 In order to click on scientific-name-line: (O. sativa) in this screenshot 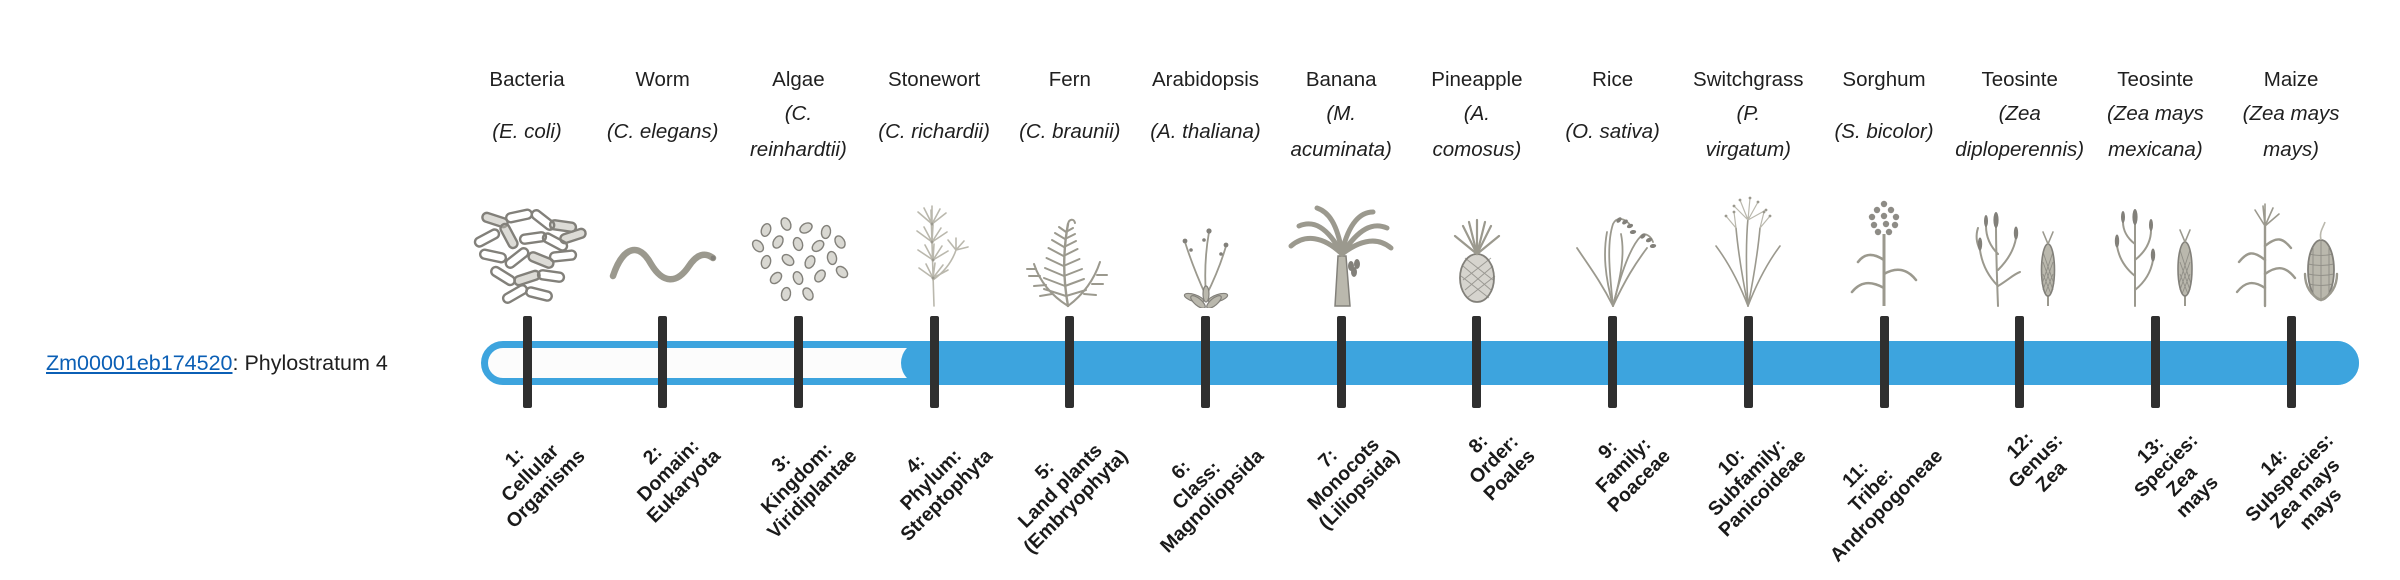, I will do `click(1612, 131)`.